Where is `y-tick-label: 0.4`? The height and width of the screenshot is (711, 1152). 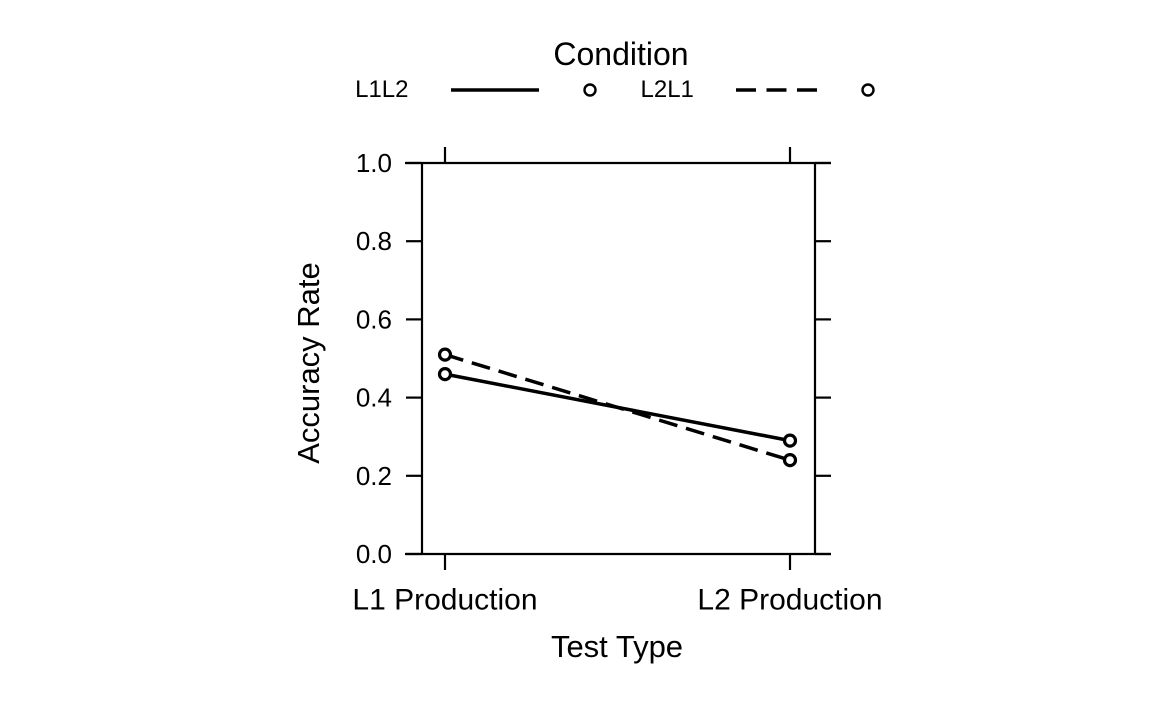 y-tick-label: 0.4 is located at coordinates (374, 398).